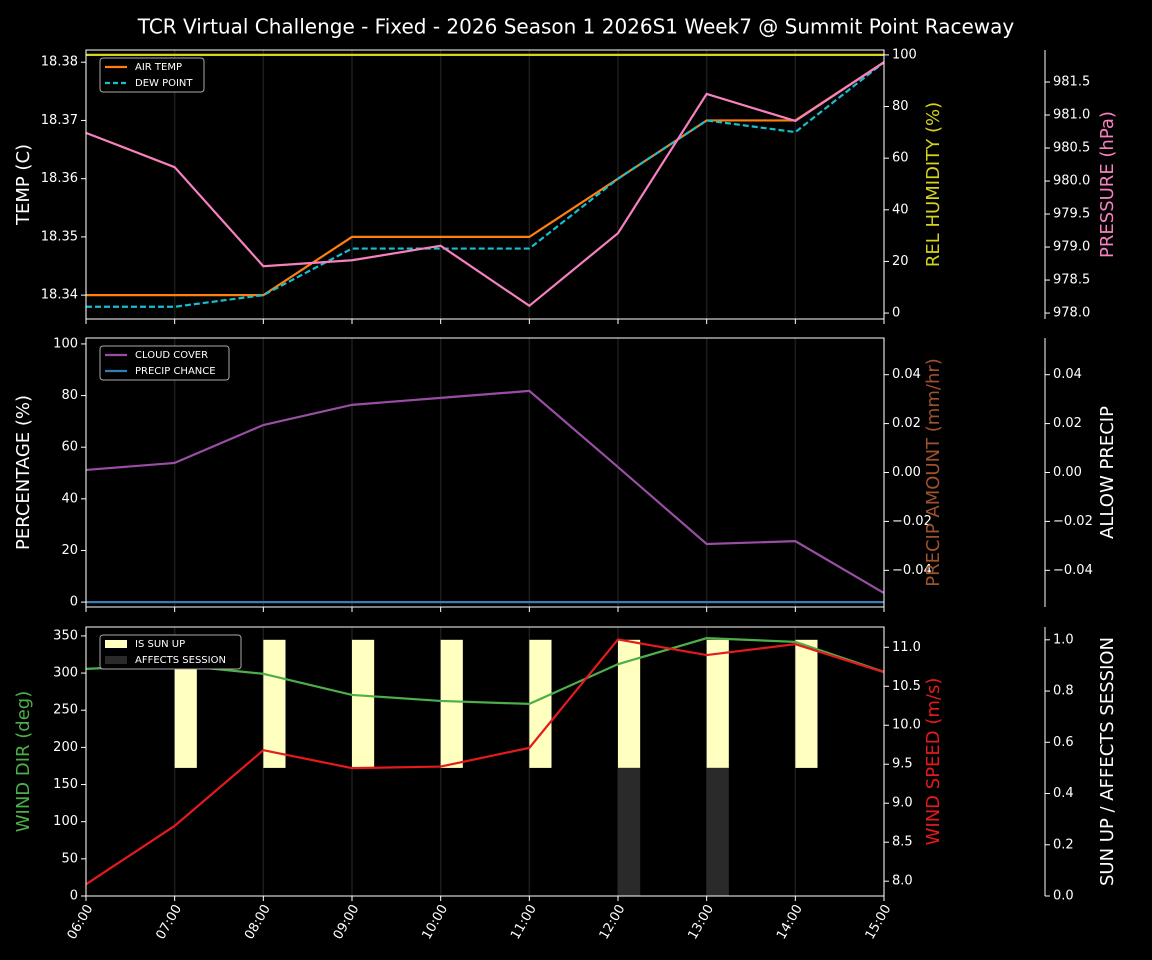  What do you see at coordinates (164, 83) in the screenshot?
I see `legend-label: DEW POINT` at bounding box center [164, 83].